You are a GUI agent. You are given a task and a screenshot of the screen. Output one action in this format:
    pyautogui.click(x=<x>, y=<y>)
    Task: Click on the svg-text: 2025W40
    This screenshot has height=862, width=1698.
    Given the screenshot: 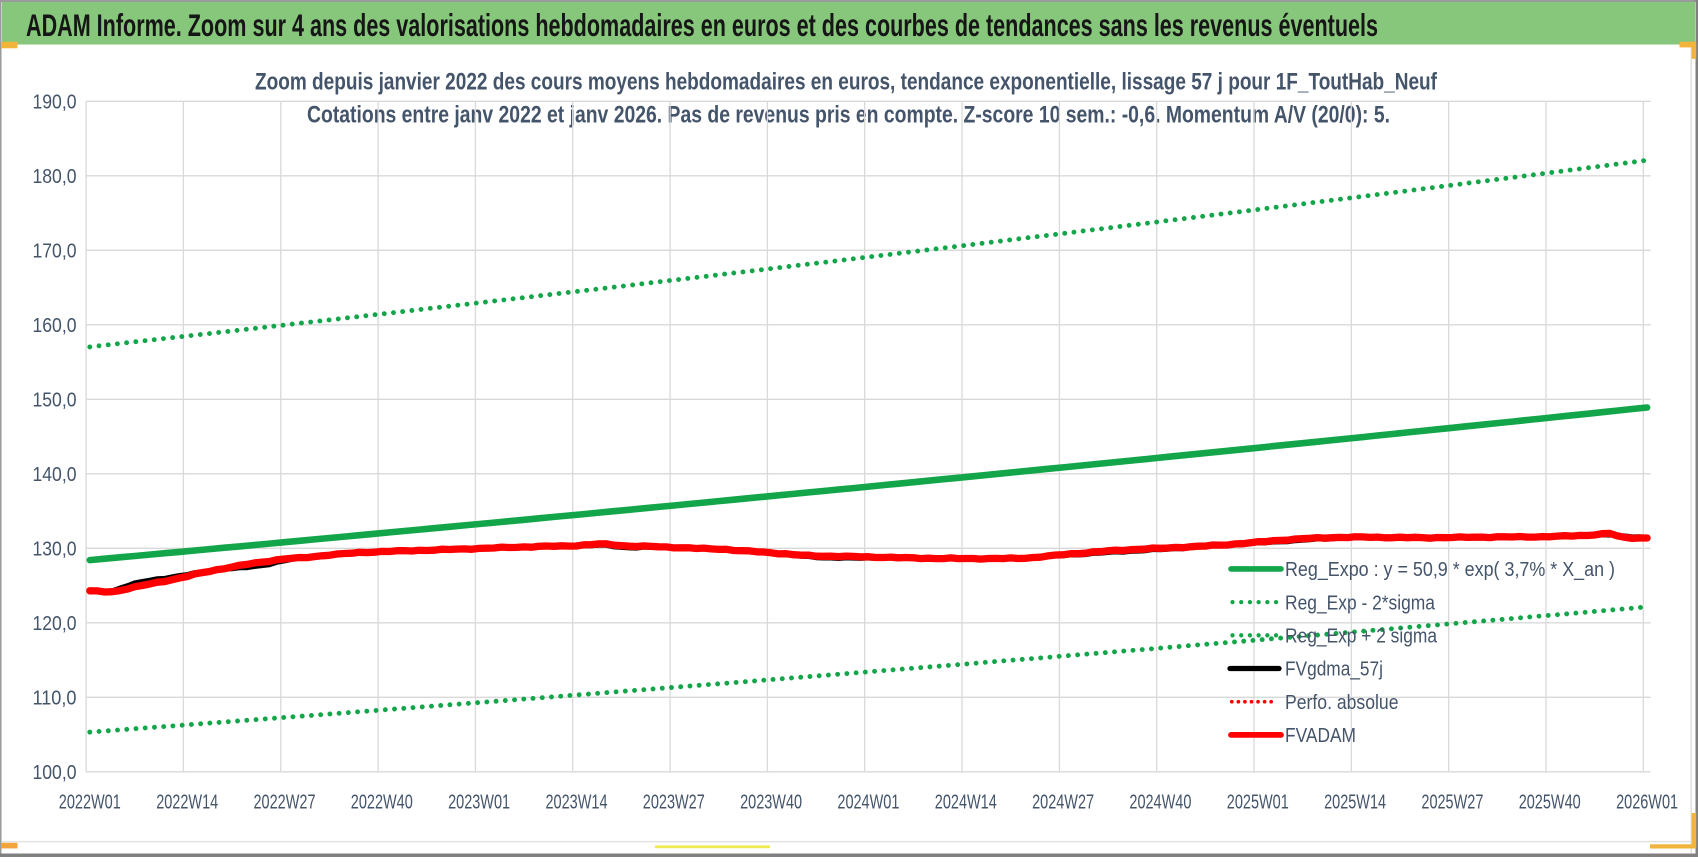 What is the action you would take?
    pyautogui.click(x=1550, y=803)
    